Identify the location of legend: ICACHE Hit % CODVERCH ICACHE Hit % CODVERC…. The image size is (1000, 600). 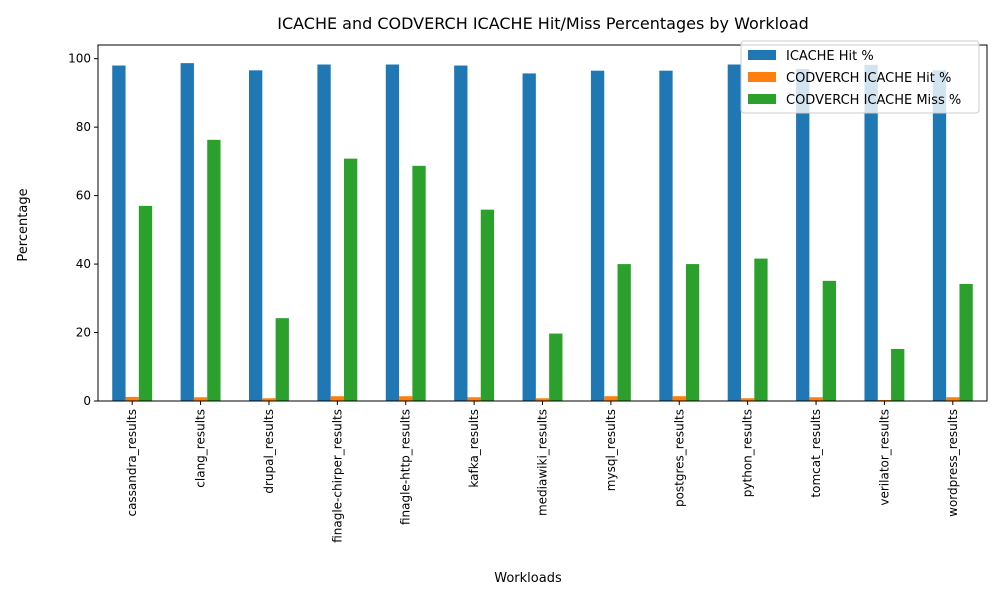
(860, 77).